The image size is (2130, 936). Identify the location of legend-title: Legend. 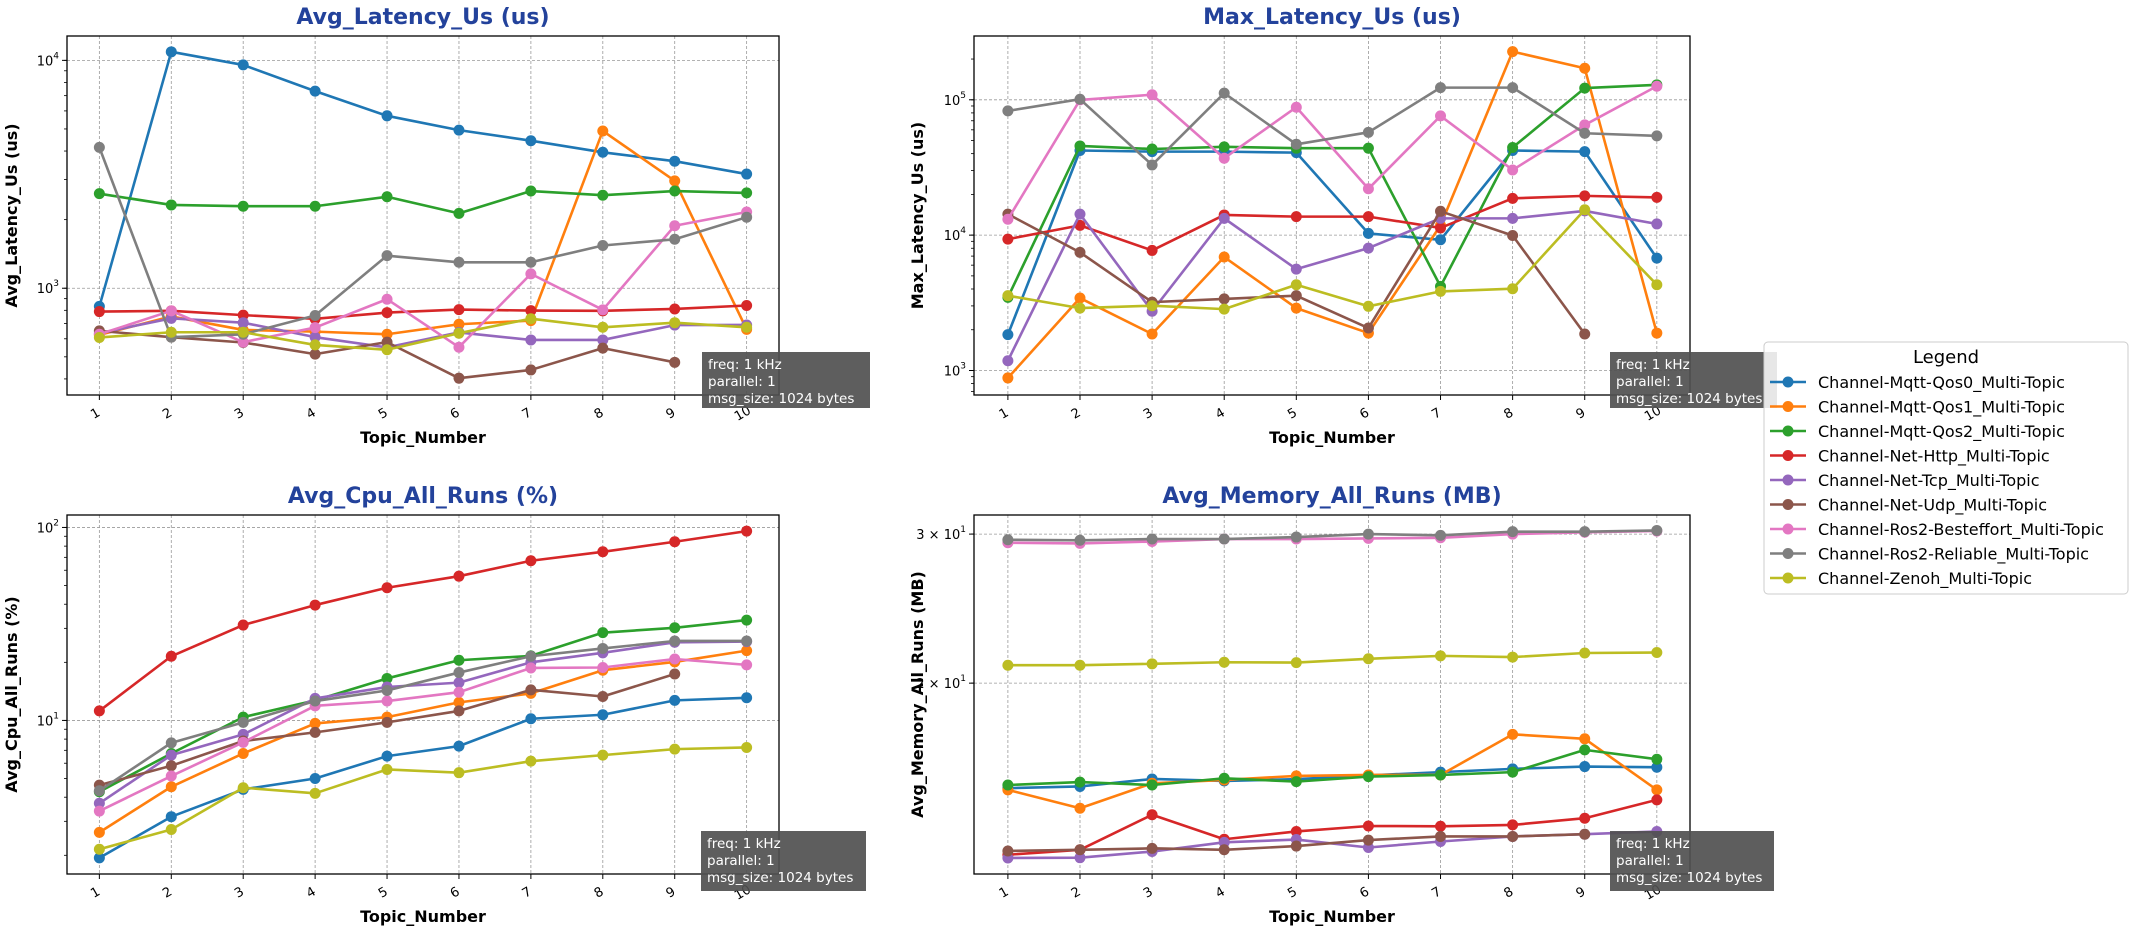
(1946, 357).